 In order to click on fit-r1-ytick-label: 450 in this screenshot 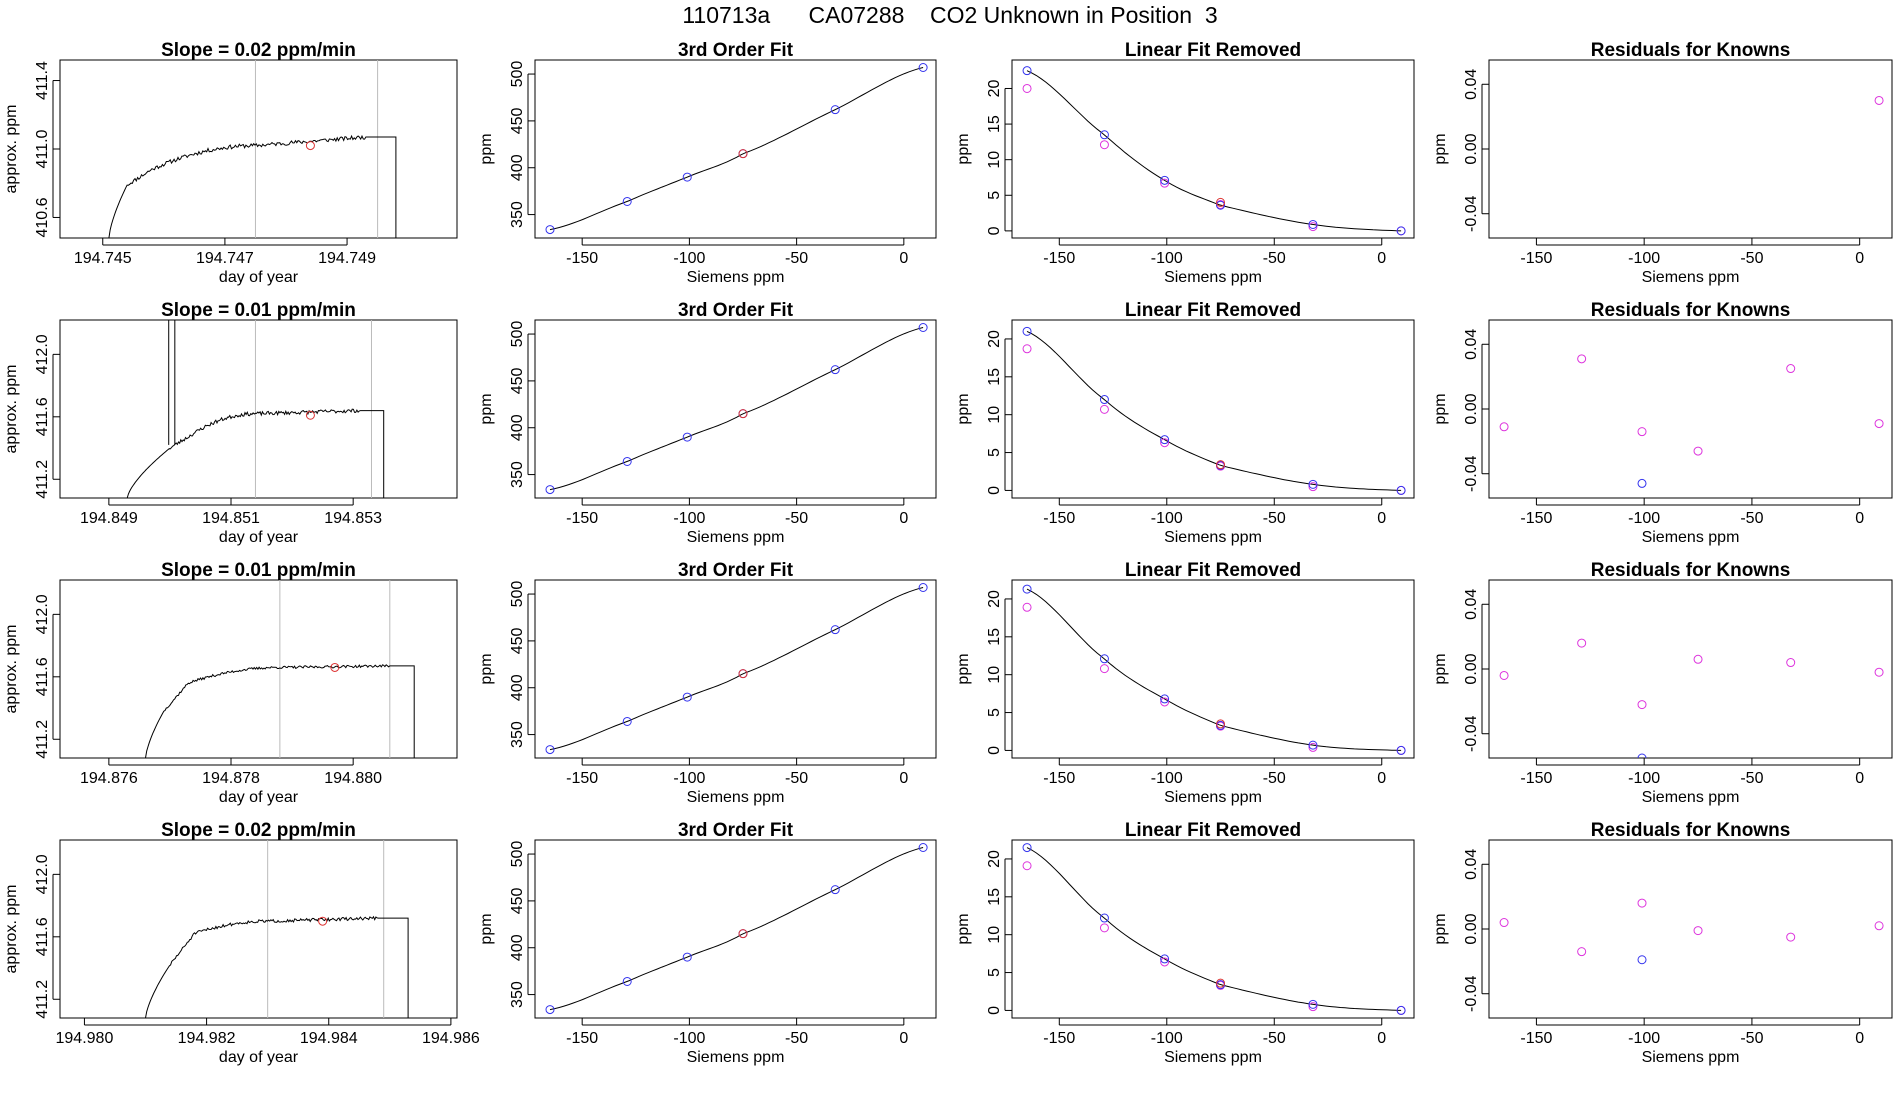, I will do `click(517, 120)`.